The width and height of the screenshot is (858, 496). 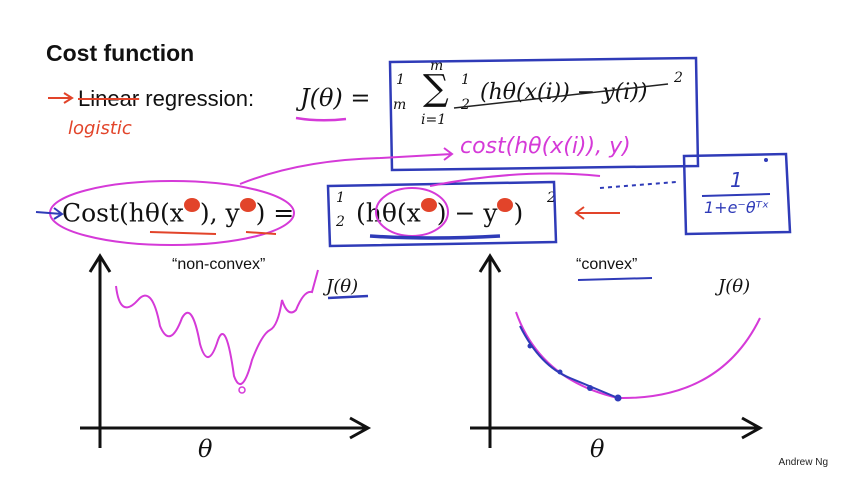 I want to click on handwritten-cost-term: cost(hθ(x(i)), y), so click(x=545, y=146).